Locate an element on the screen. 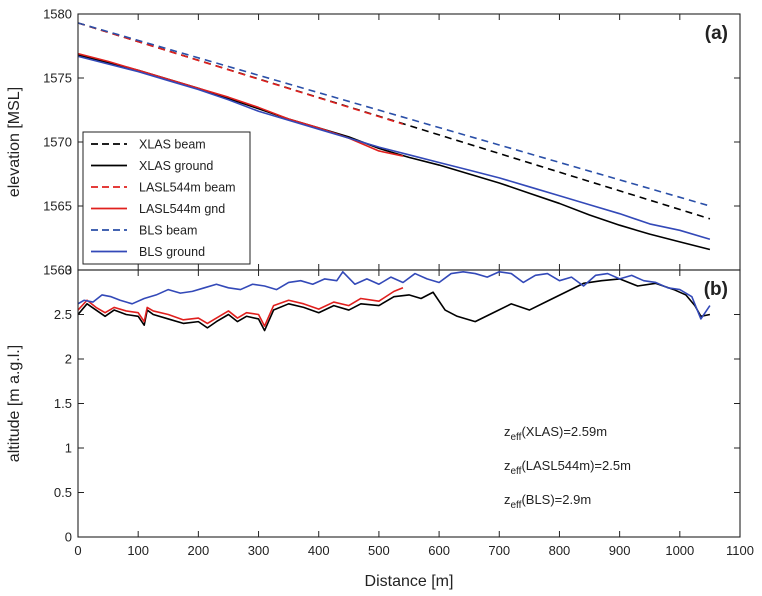  legend-item-label: LASL544m gnd is located at coordinates (182, 209).